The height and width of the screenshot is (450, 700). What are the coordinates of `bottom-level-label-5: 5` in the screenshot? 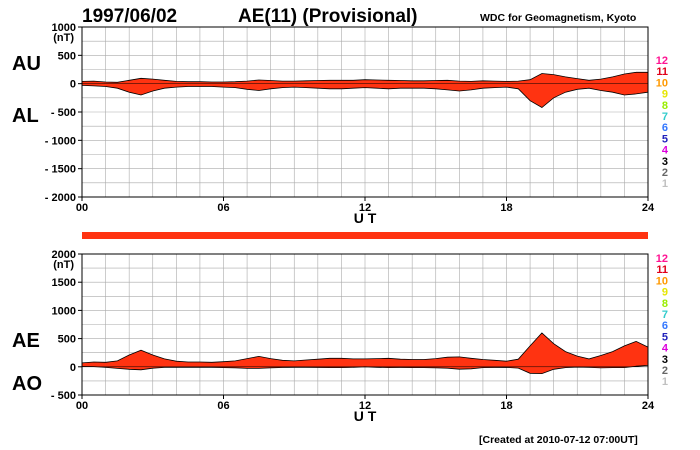 It's located at (665, 337).